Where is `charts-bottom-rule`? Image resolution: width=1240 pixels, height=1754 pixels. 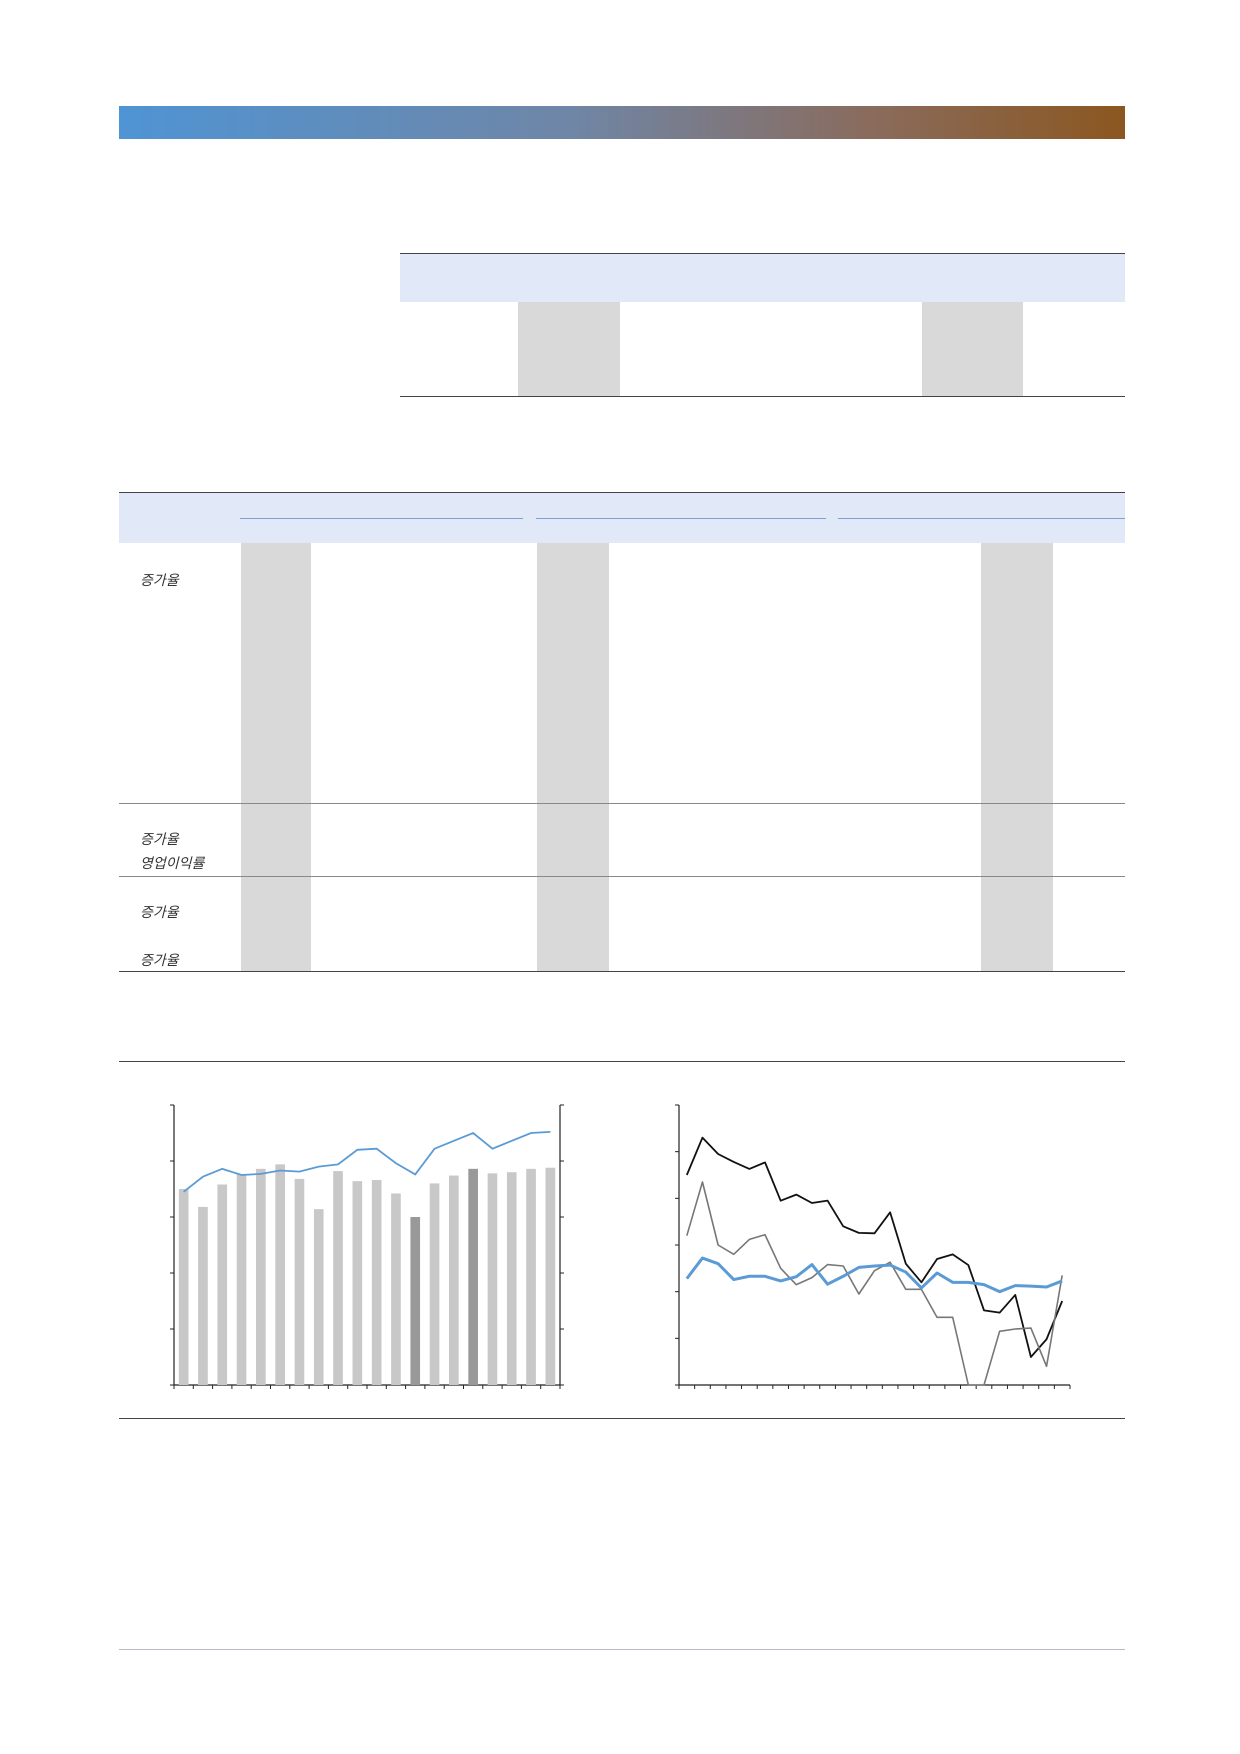
charts-bottom-rule is located at coordinates (622, 1418).